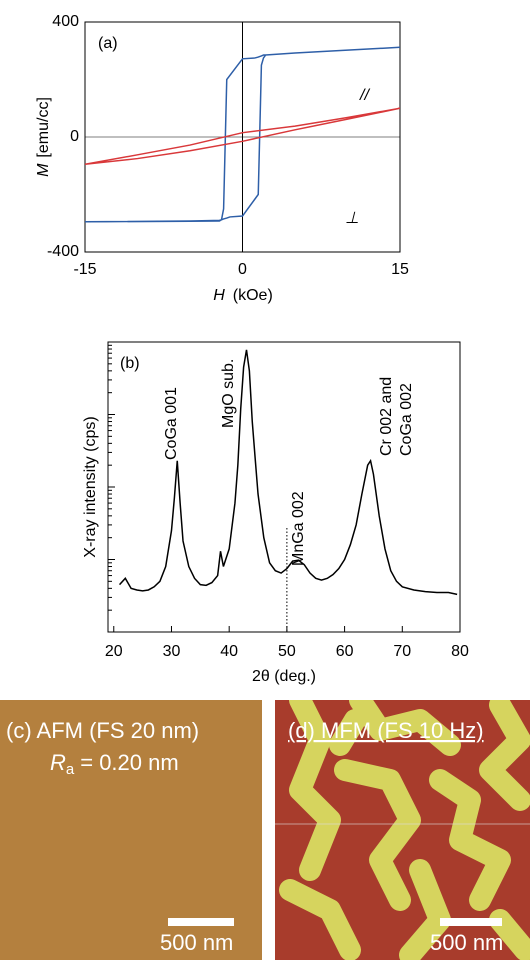 This screenshot has height=965, width=530. Describe the element at coordinates (406, 419) in the screenshot. I see `peak-label: CoGa 002` at that location.